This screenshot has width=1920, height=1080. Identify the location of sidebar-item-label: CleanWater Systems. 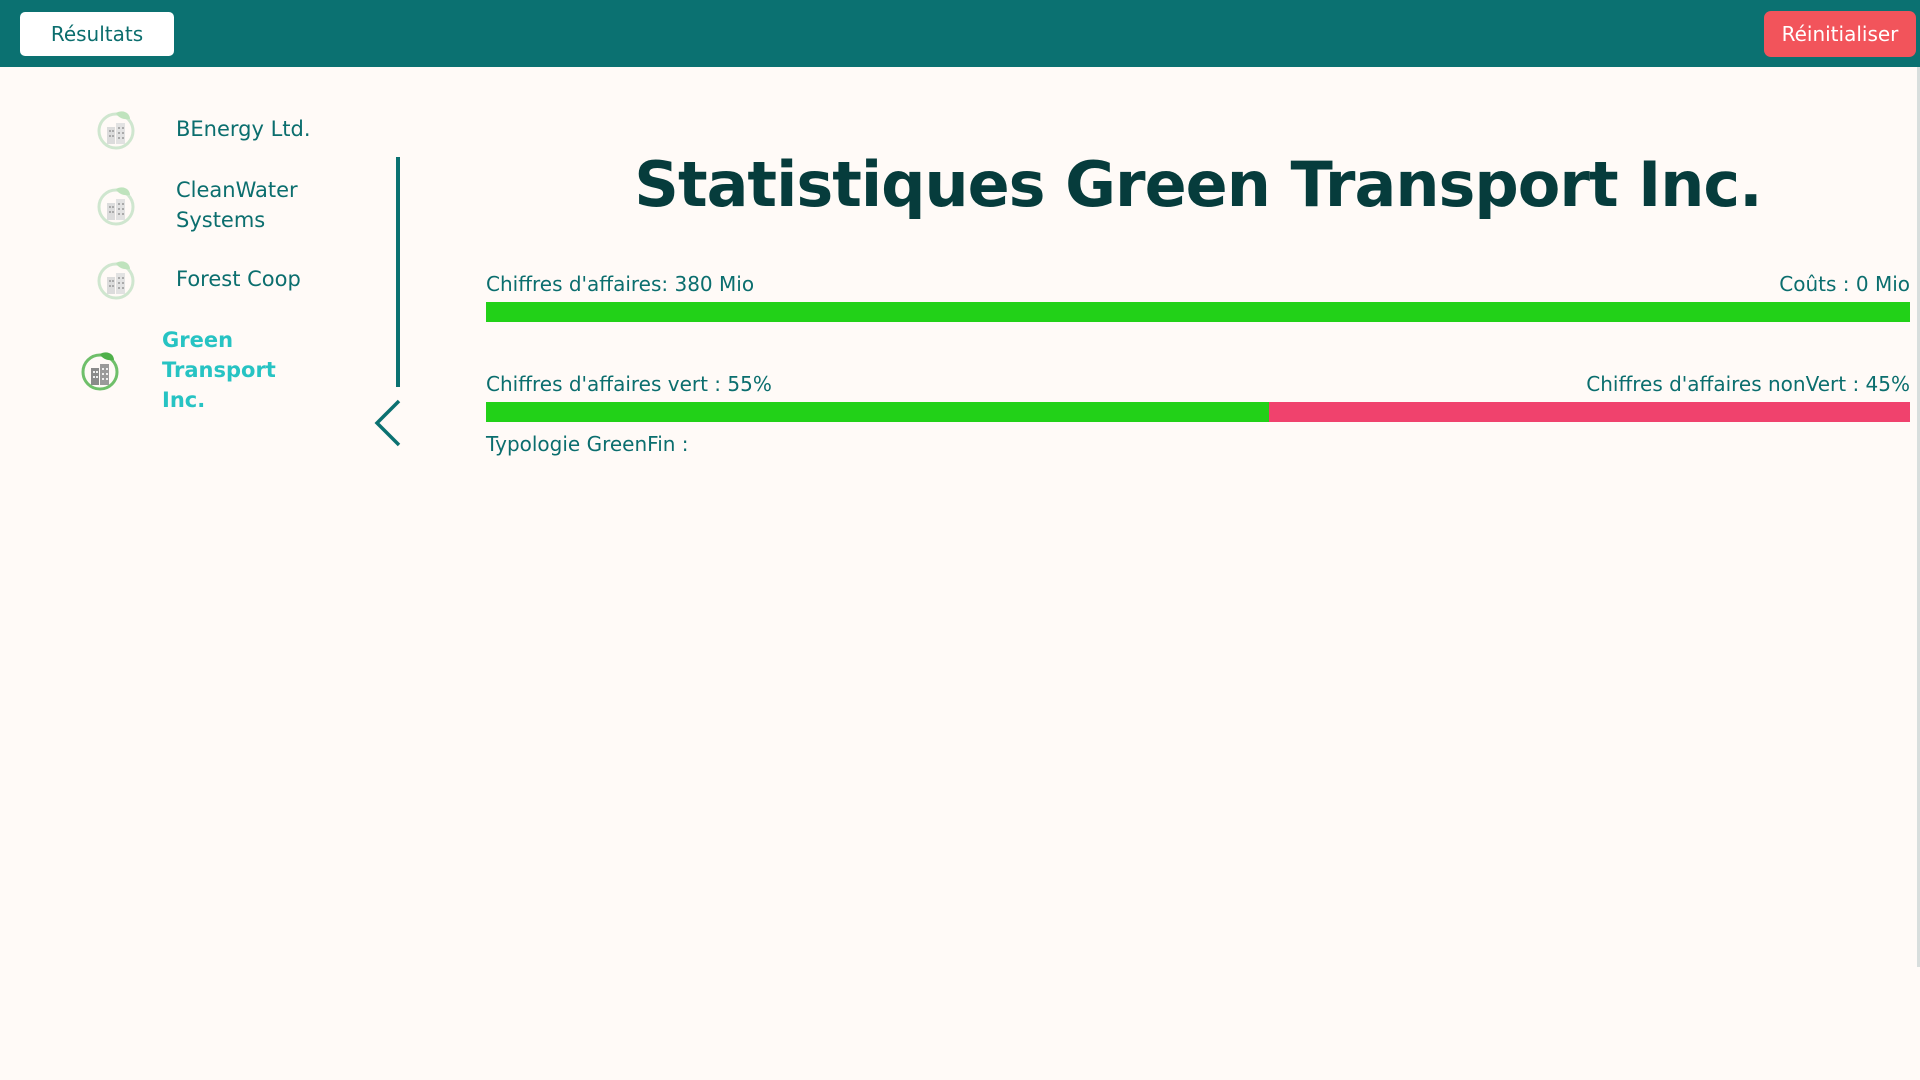
(237, 205).